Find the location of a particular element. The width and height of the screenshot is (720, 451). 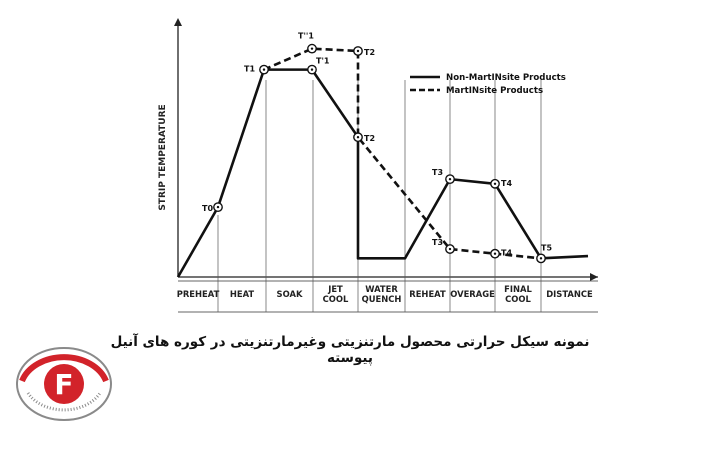

y-axis-arrow-icon is located at coordinates (178, 22).